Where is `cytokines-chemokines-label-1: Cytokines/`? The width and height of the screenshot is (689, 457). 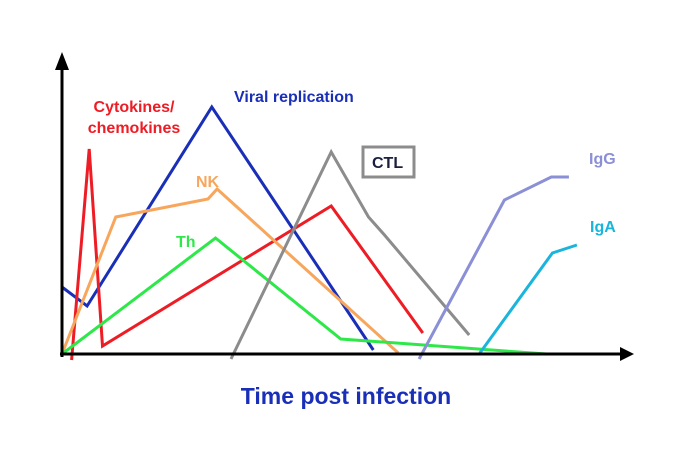
cytokines-chemokines-label-1: Cytokines/ is located at coordinates (134, 107).